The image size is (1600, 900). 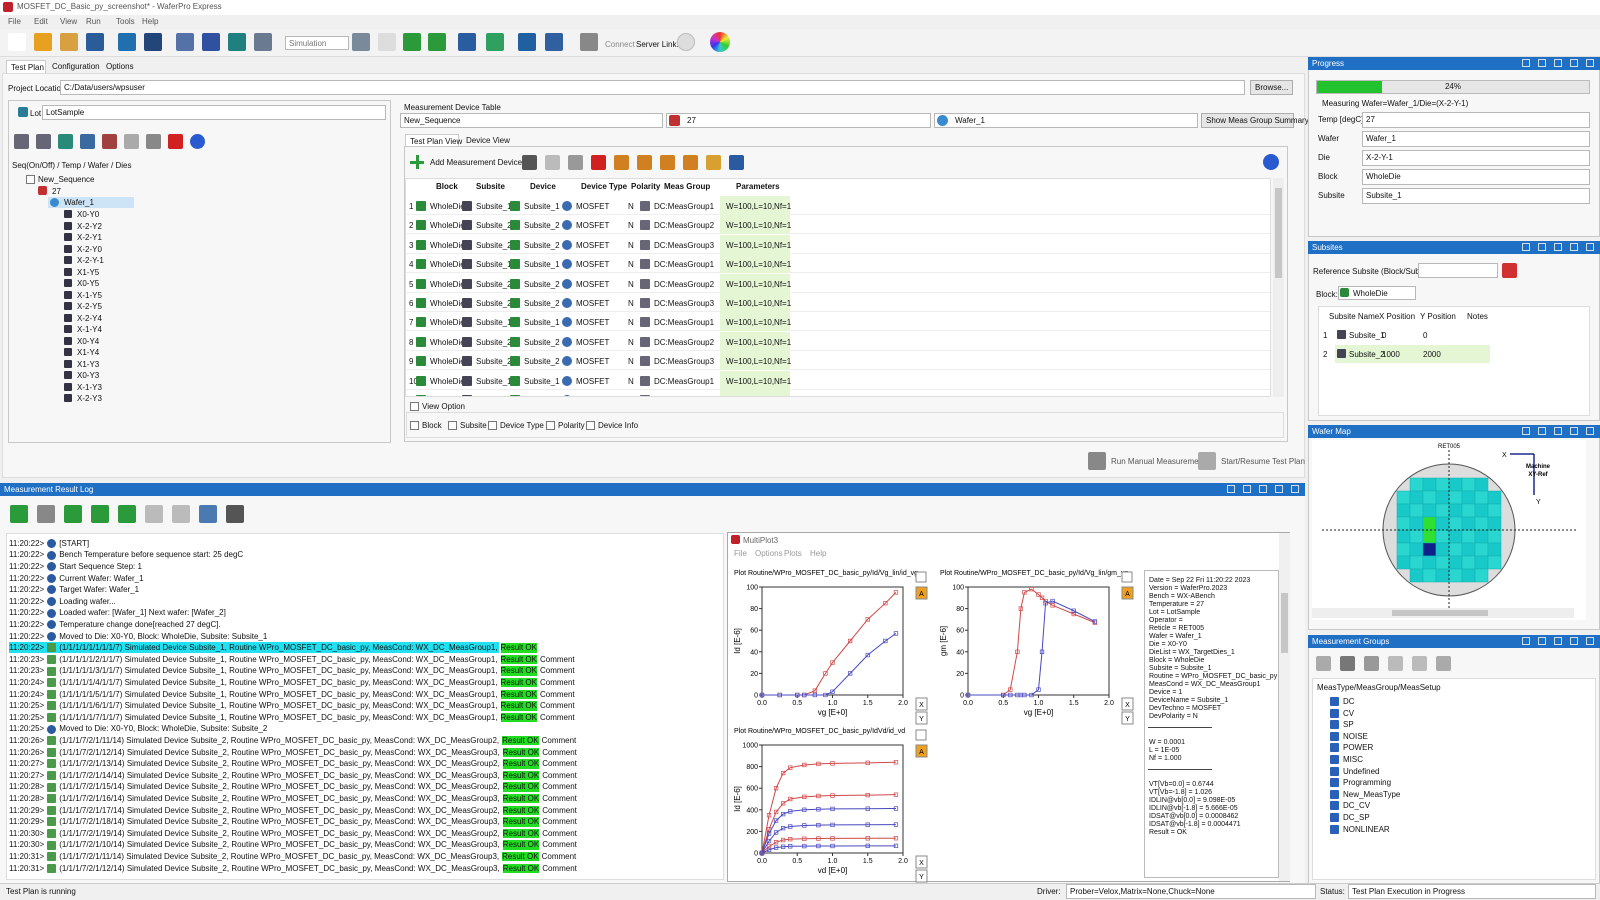 What do you see at coordinates (88, 214) in the screenshot?
I see `tree-die: X0-Y0` at bounding box center [88, 214].